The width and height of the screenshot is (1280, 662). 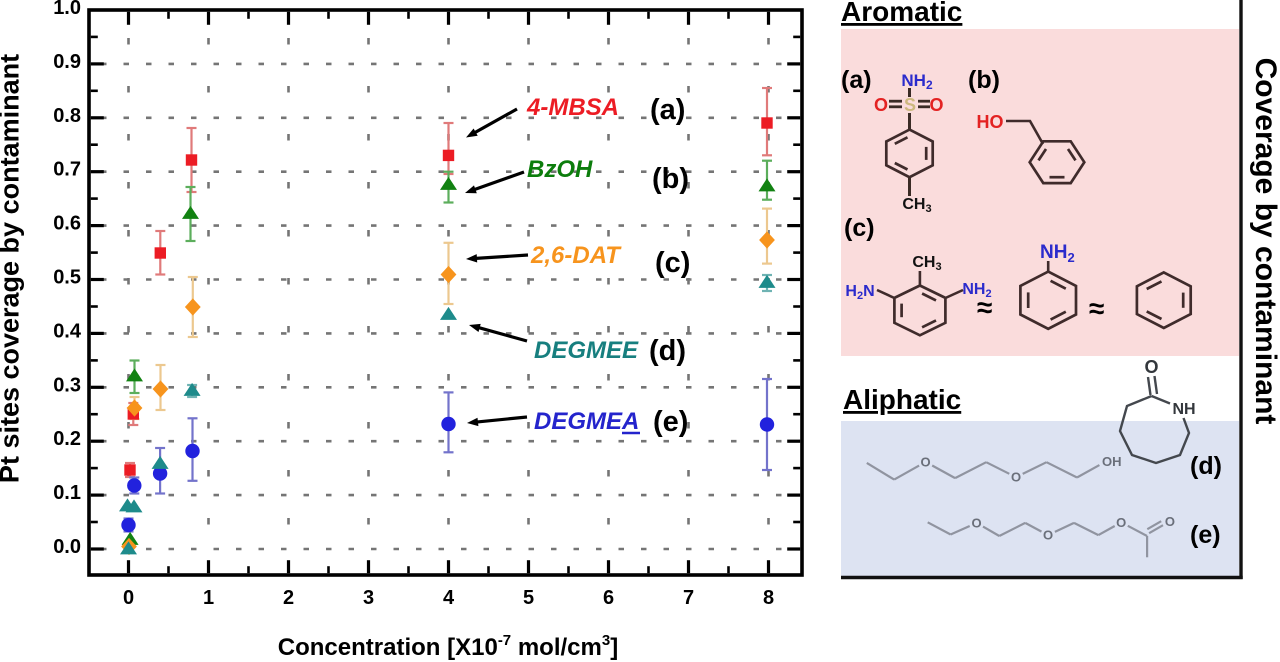 What do you see at coordinates (560, 169) in the screenshot?
I see `svg-text: BzOH` at bounding box center [560, 169].